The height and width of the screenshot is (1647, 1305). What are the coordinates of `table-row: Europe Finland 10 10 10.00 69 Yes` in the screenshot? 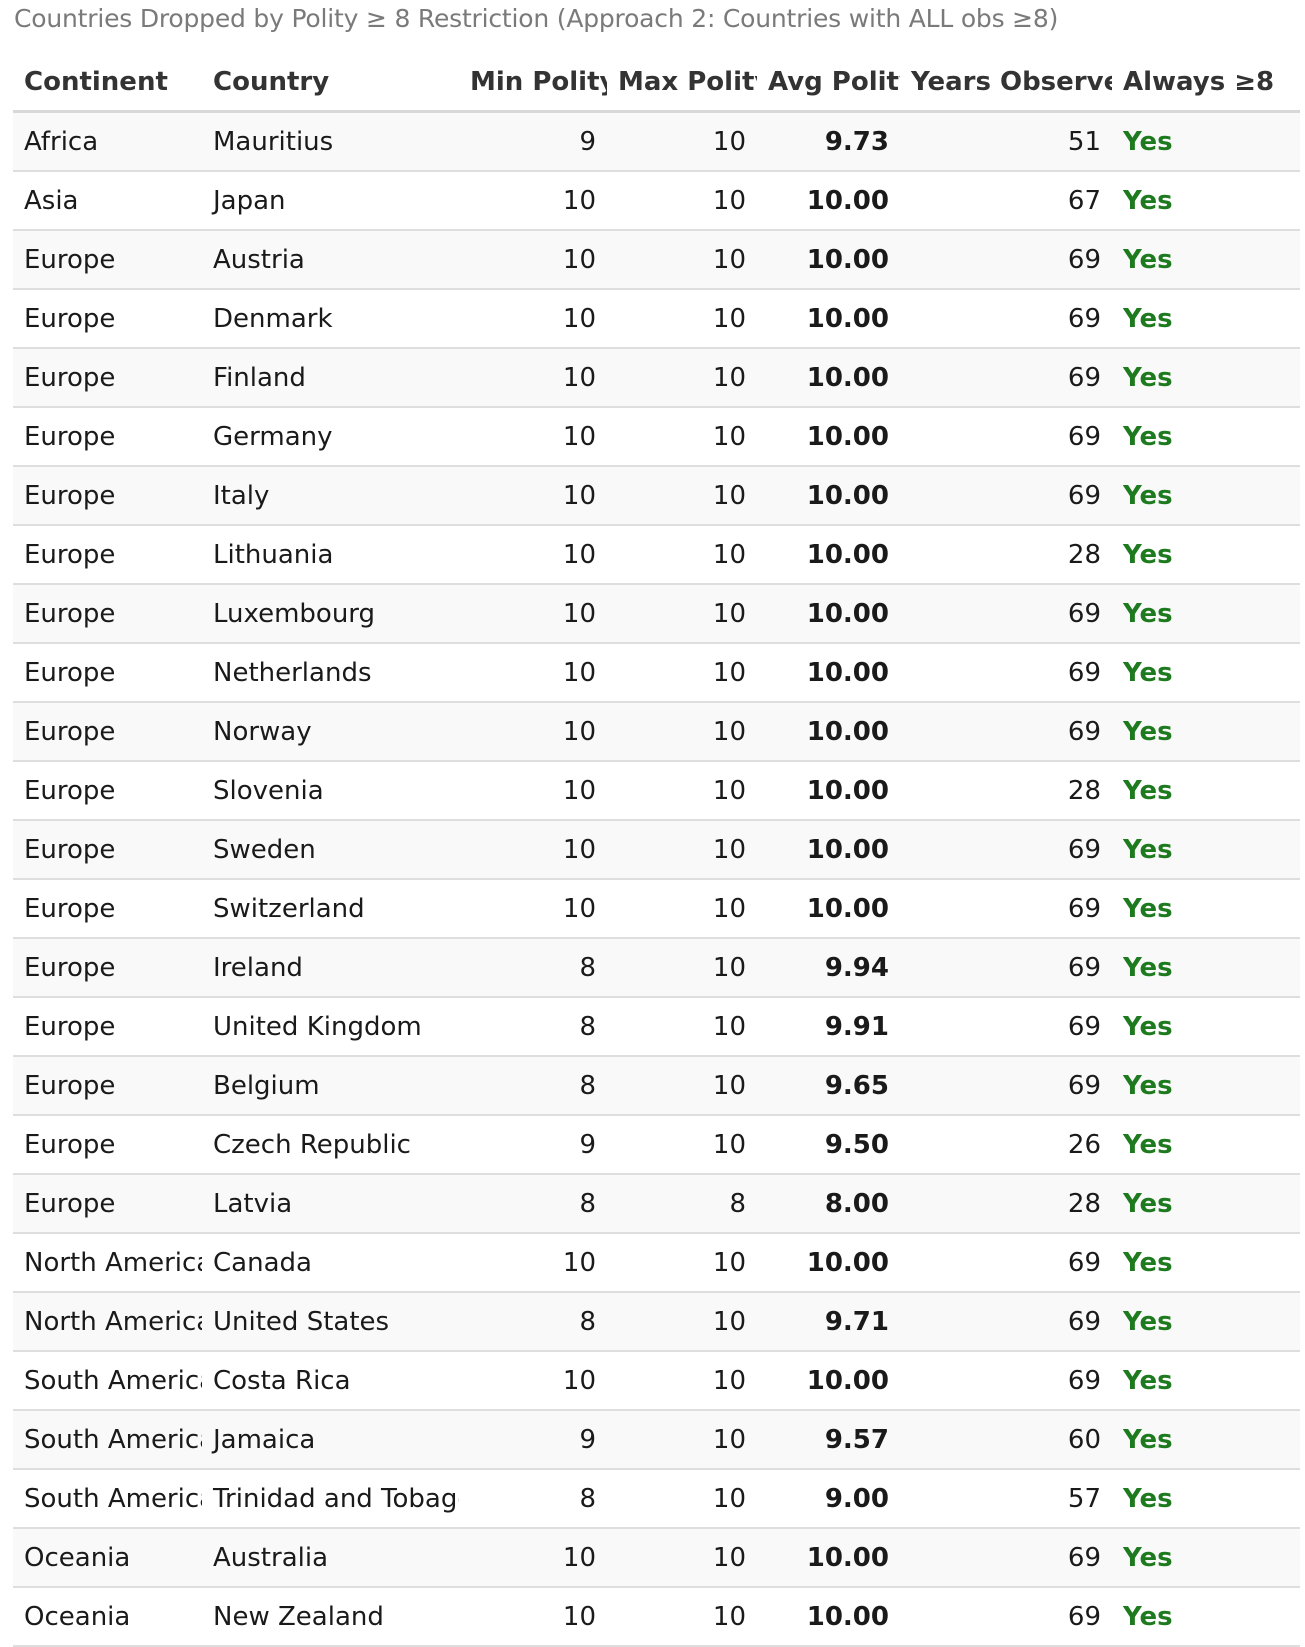 It's located at (656, 378).